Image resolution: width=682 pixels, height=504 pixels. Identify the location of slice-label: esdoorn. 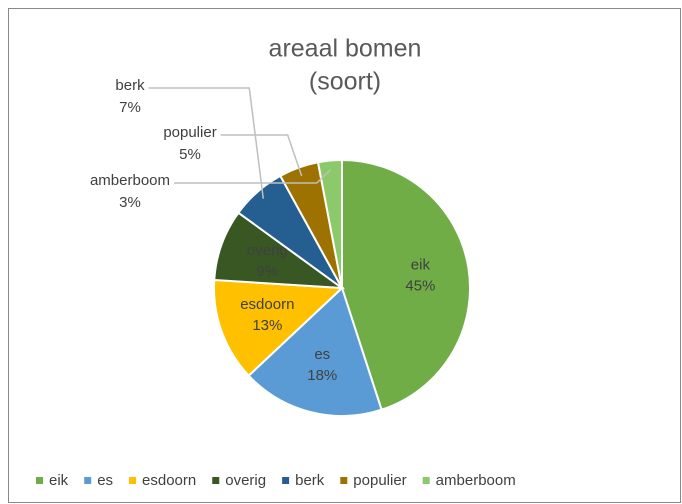
(267, 304).